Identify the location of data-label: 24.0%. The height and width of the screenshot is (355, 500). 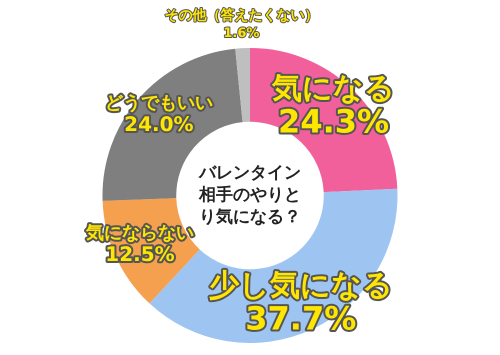
(159, 124).